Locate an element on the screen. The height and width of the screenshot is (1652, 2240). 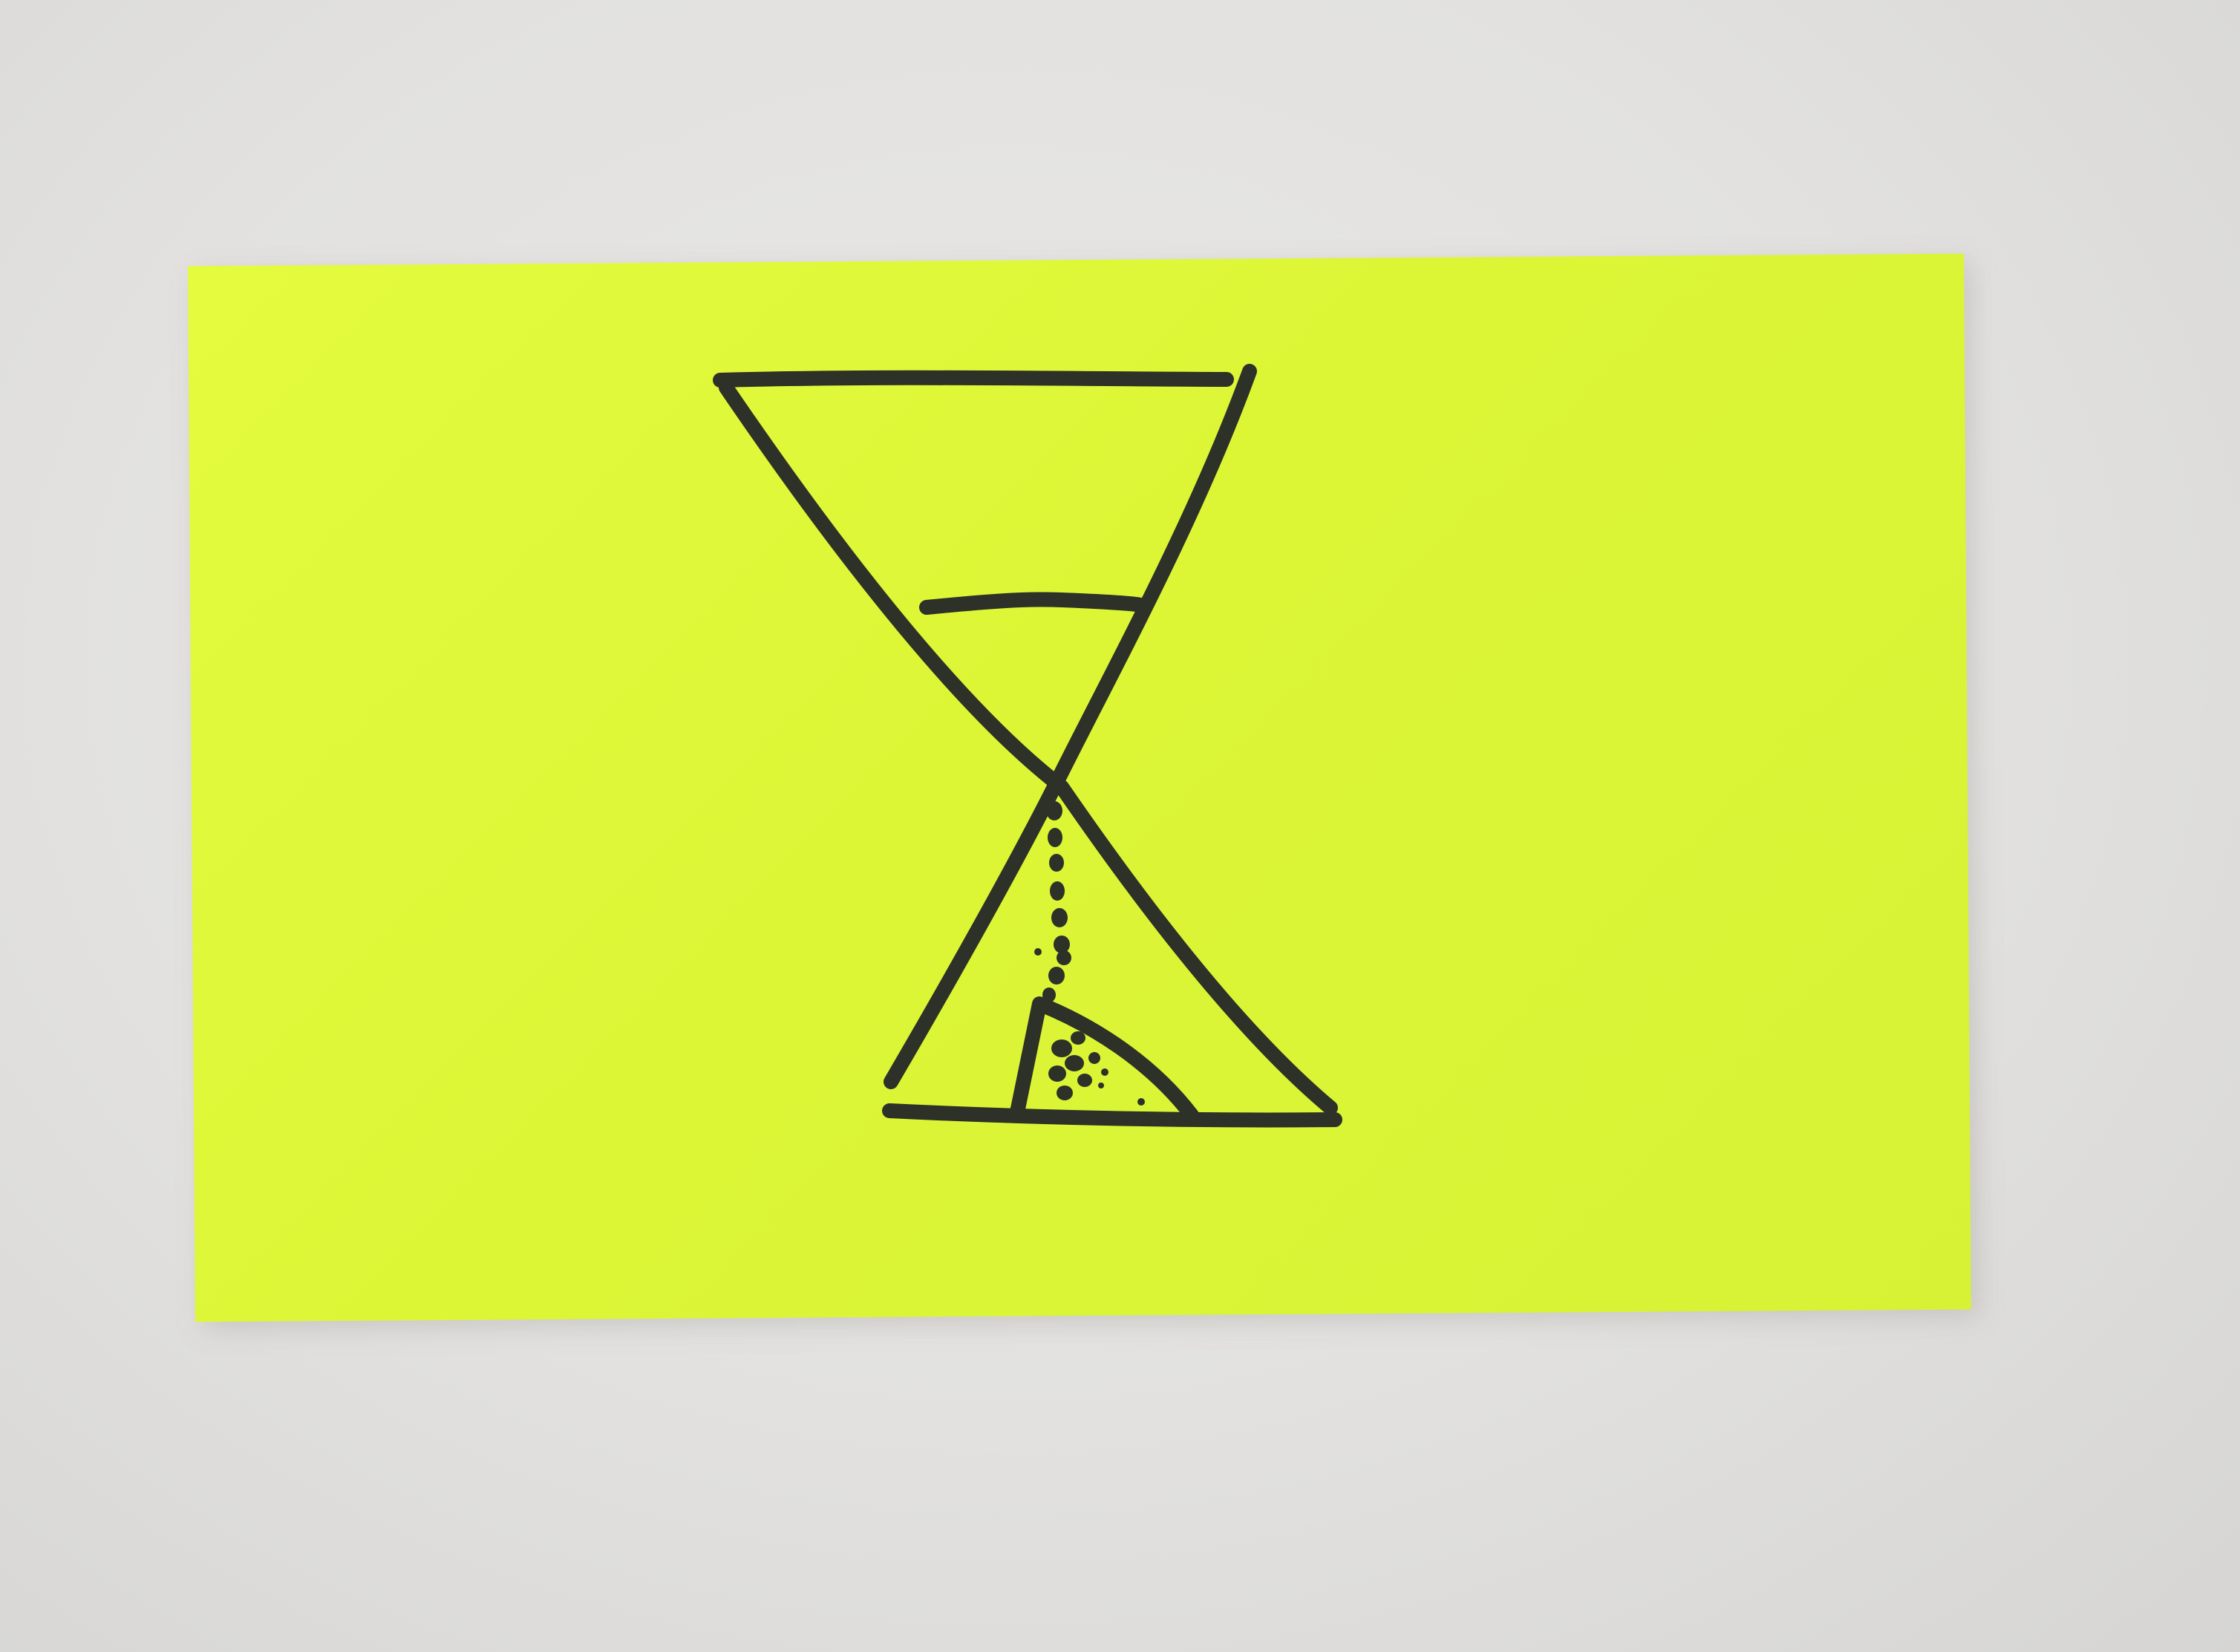
upper-sand-level-line is located at coordinates (1033, 603).